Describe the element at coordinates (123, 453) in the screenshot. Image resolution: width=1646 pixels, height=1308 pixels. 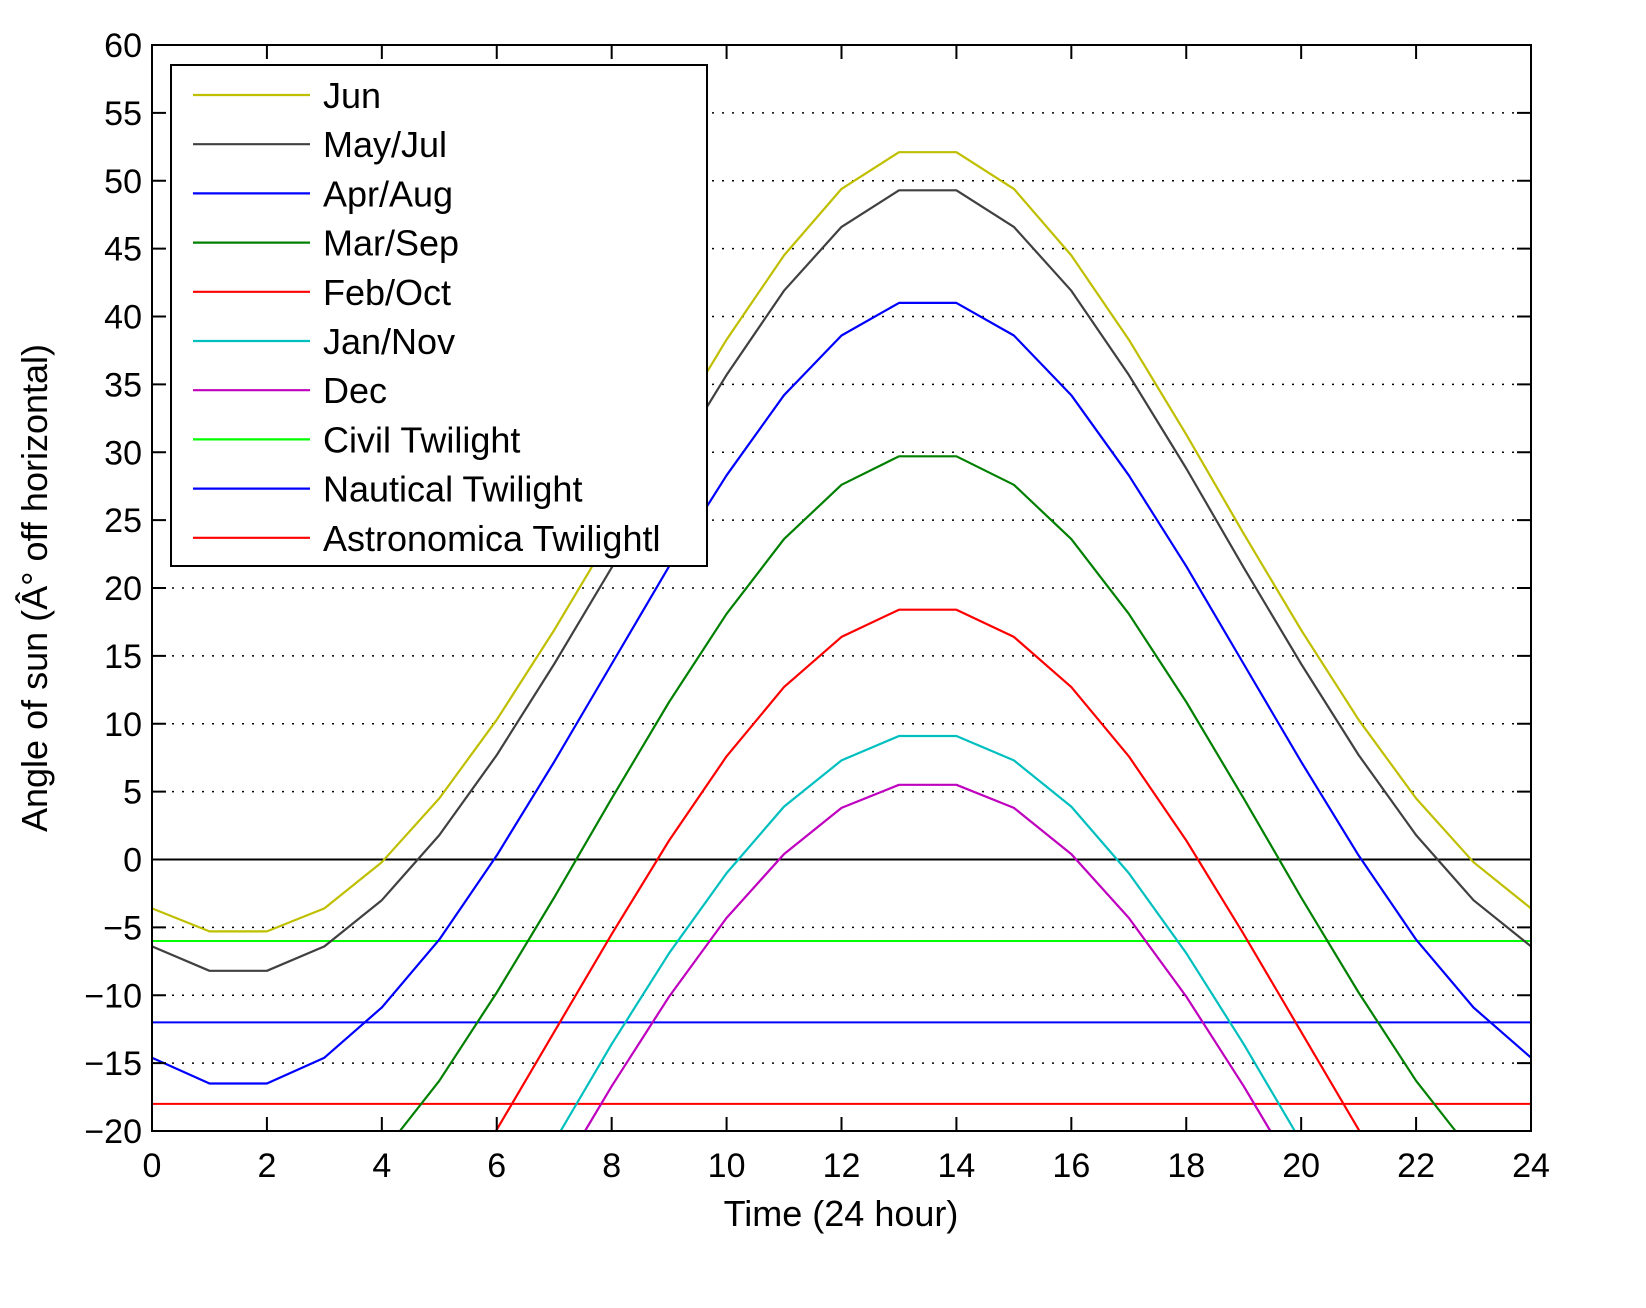
I see `y-tick-label: 30` at that location.